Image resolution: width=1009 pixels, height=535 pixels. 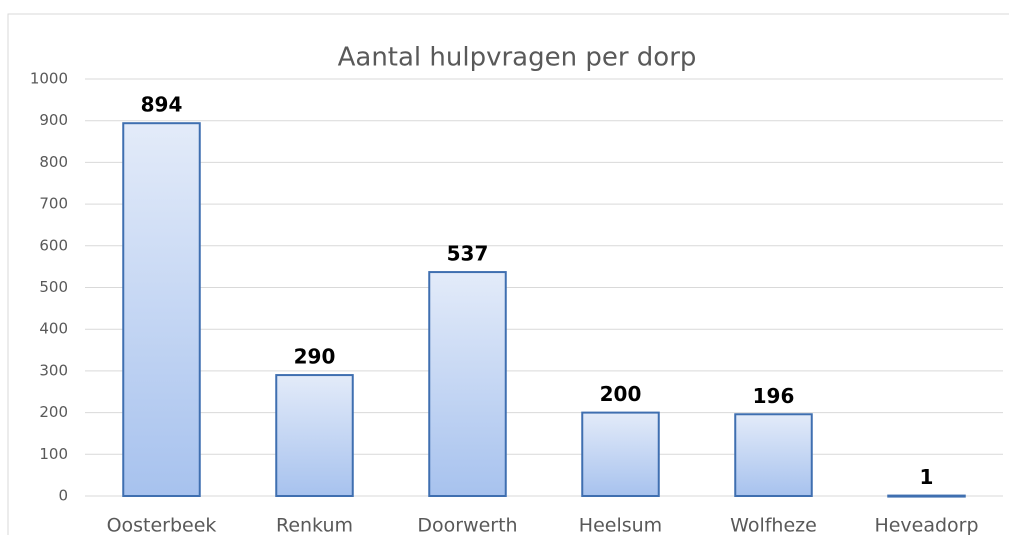 What do you see at coordinates (53, 454) in the screenshot?
I see `y-tick-label: 100` at bounding box center [53, 454].